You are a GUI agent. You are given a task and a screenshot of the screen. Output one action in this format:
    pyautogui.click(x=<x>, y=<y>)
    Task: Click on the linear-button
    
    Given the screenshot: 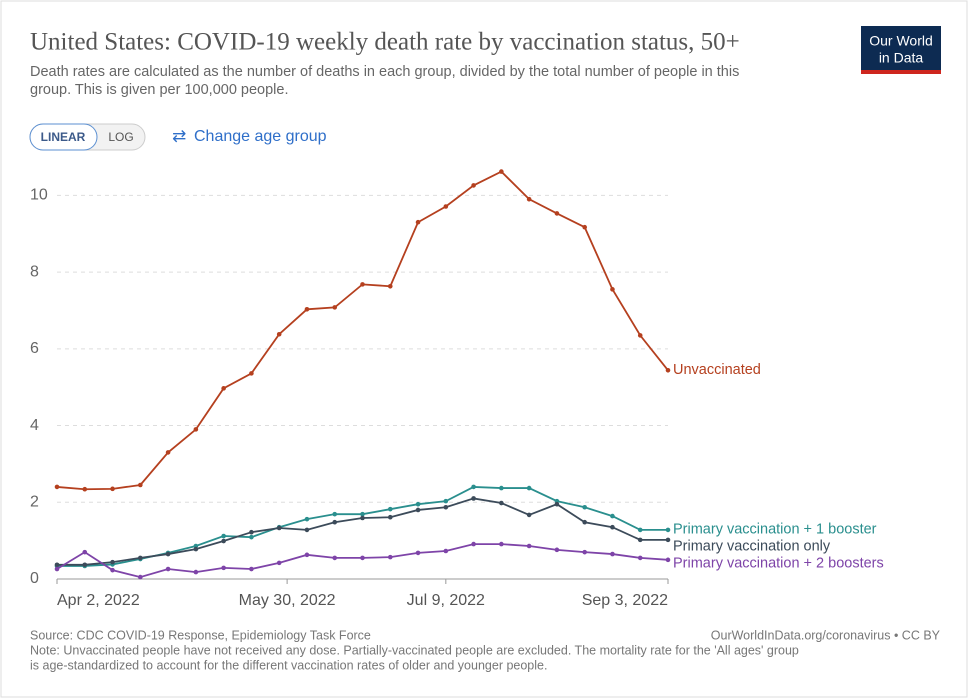 What is the action you would take?
    pyautogui.click(x=63, y=137)
    